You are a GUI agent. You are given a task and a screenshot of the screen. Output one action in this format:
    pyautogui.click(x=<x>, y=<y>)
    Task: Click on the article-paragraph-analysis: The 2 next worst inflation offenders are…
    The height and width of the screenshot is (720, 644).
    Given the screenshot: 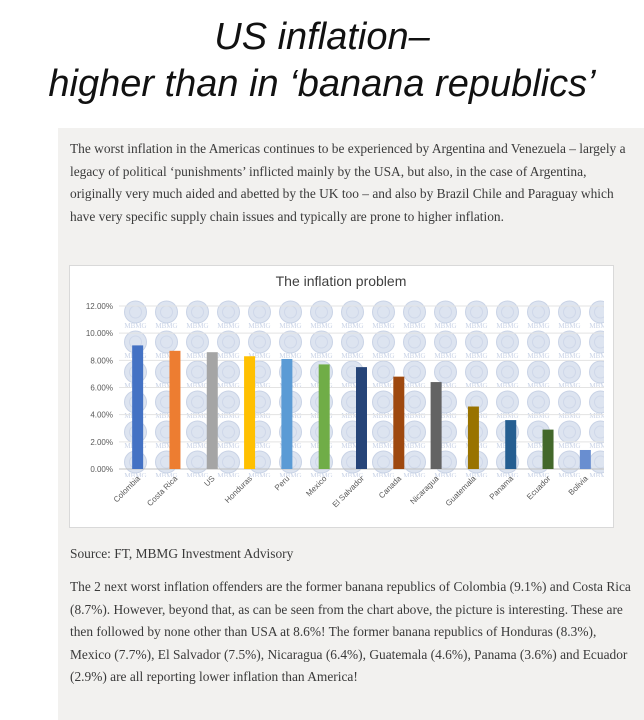 What is the action you would take?
    pyautogui.click(x=350, y=632)
    